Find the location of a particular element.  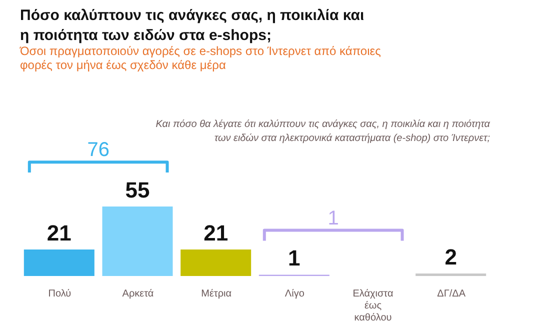

chart-subtitle: Όσοι πραγματοποιούν αγορές σε e-shops στο Ίντερνετ από κάποιες φορές τον μήνα έως σχεδόν κάθε μέρα is located at coordinates (200, 58).